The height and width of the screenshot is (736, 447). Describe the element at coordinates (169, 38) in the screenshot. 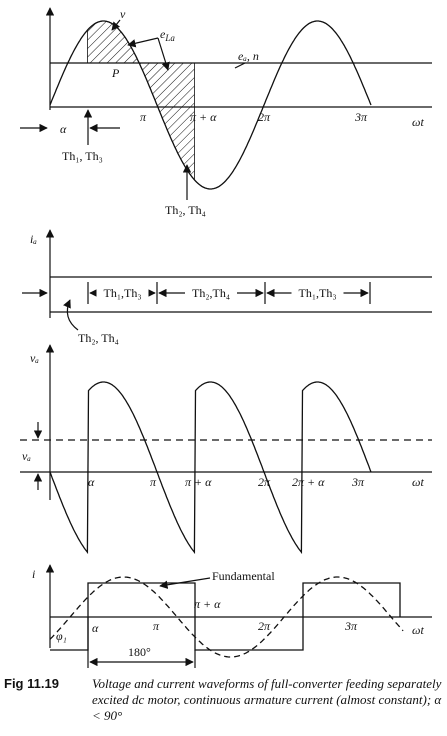

I see `label: La` at that location.